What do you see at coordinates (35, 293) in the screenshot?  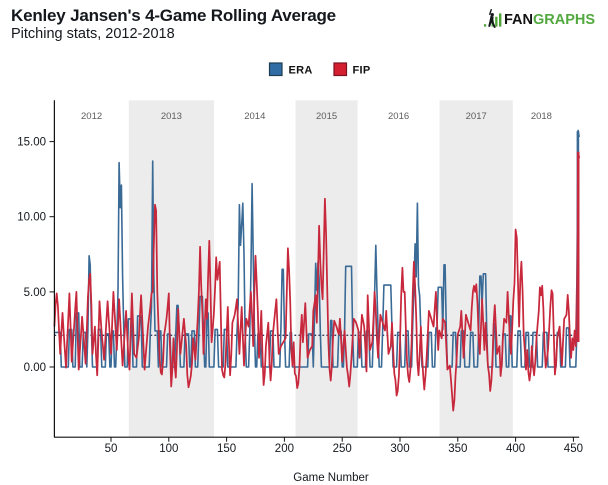 I see `svg-text: 5.00` at bounding box center [35, 293].